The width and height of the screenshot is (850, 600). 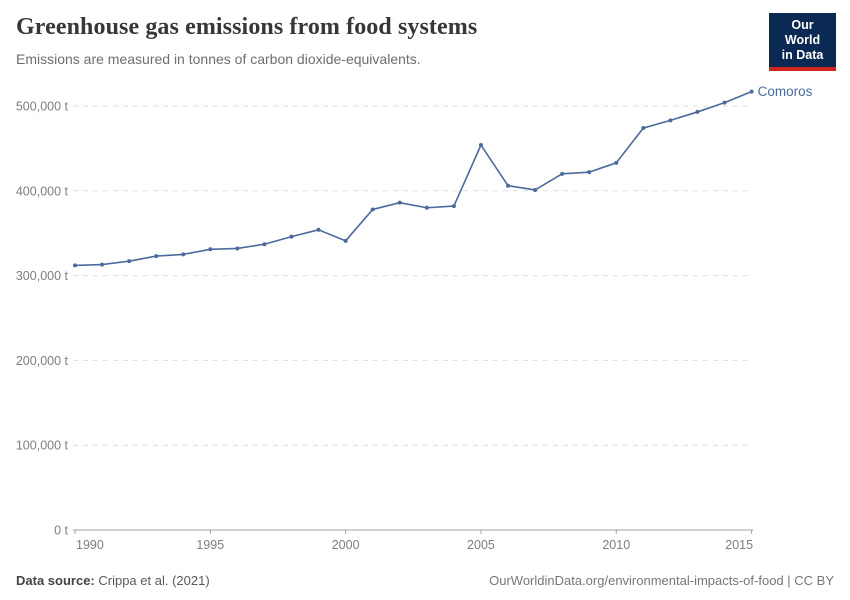 I want to click on x-axis-tick-label: 2015, so click(x=739, y=545).